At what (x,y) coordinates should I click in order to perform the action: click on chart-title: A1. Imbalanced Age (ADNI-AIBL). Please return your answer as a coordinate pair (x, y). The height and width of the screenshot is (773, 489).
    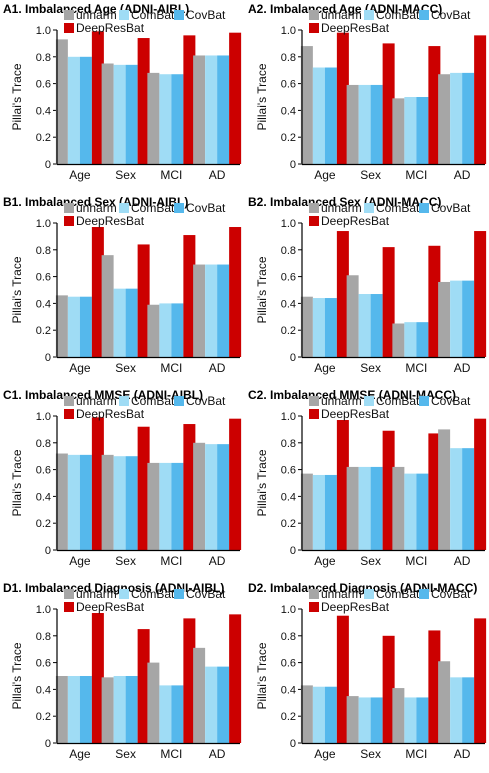
    Looking at the image, I should click on (96, 9).